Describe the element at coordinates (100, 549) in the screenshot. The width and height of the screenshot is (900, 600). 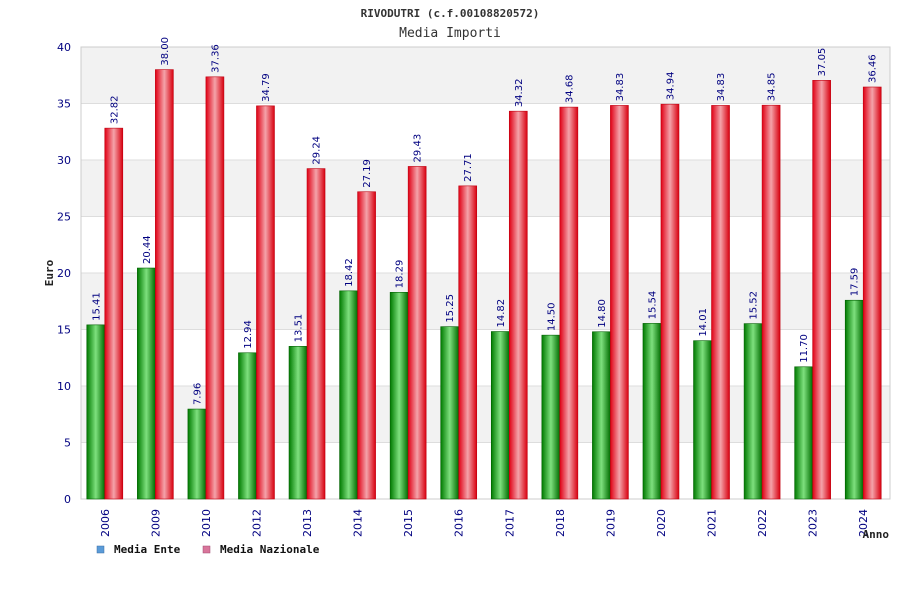
I see `legend-swatch-media-ente` at that location.